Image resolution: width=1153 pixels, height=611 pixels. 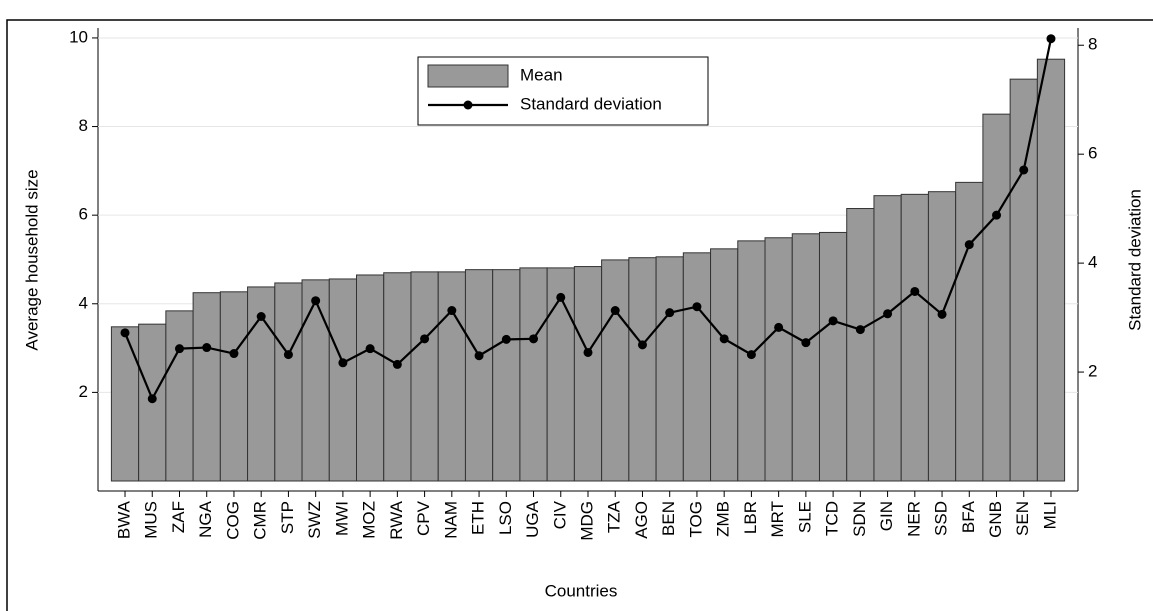 I want to click on legend-label: Standard deviation, so click(x=591, y=103).